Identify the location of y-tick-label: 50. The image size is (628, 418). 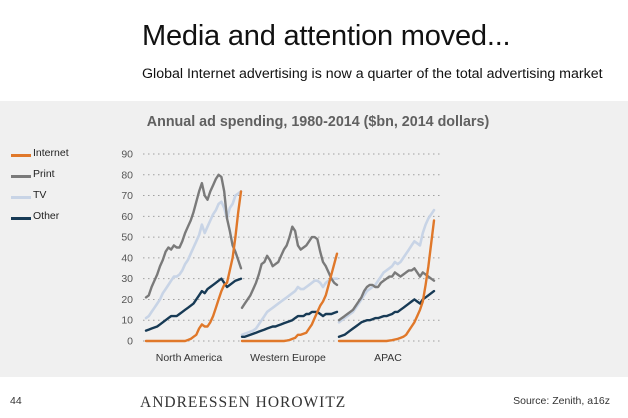
(127, 238).